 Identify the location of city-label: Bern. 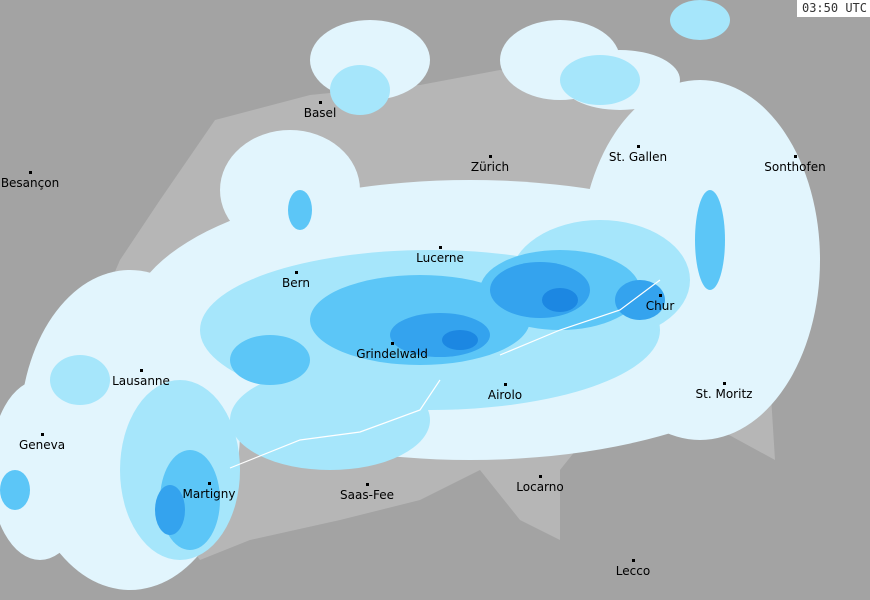
(296, 283).